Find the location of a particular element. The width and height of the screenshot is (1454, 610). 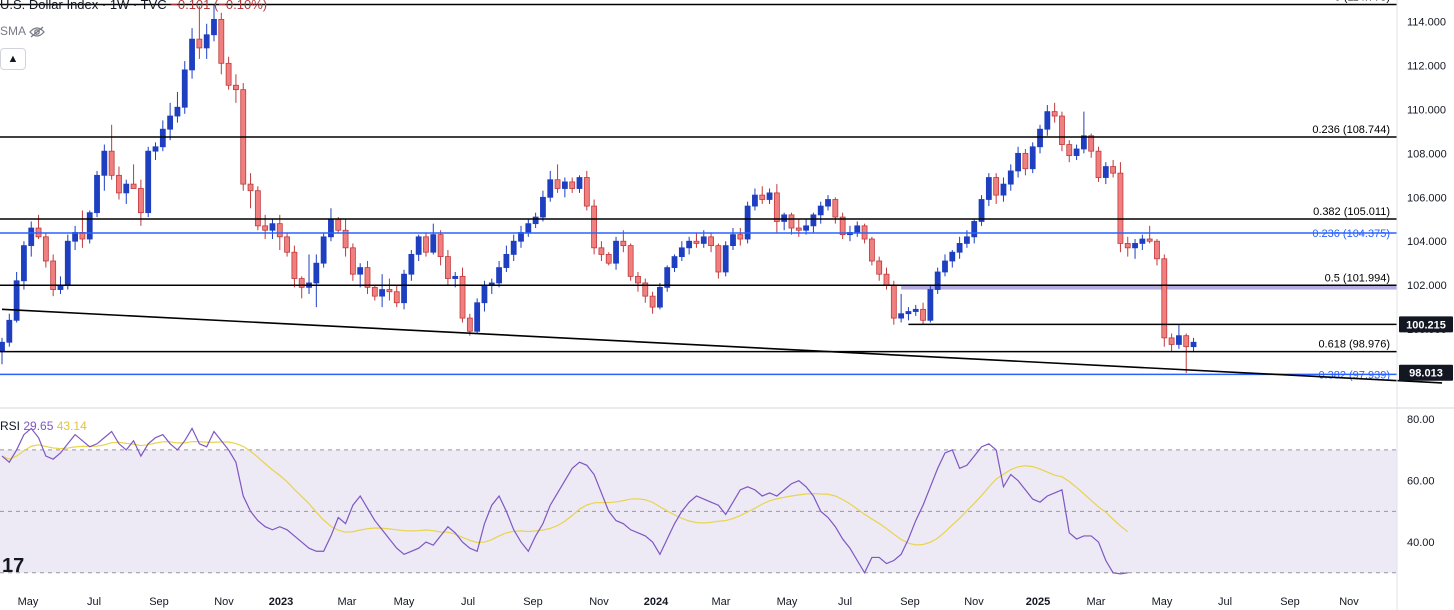

price-badge: 98.013 is located at coordinates (1426, 372).